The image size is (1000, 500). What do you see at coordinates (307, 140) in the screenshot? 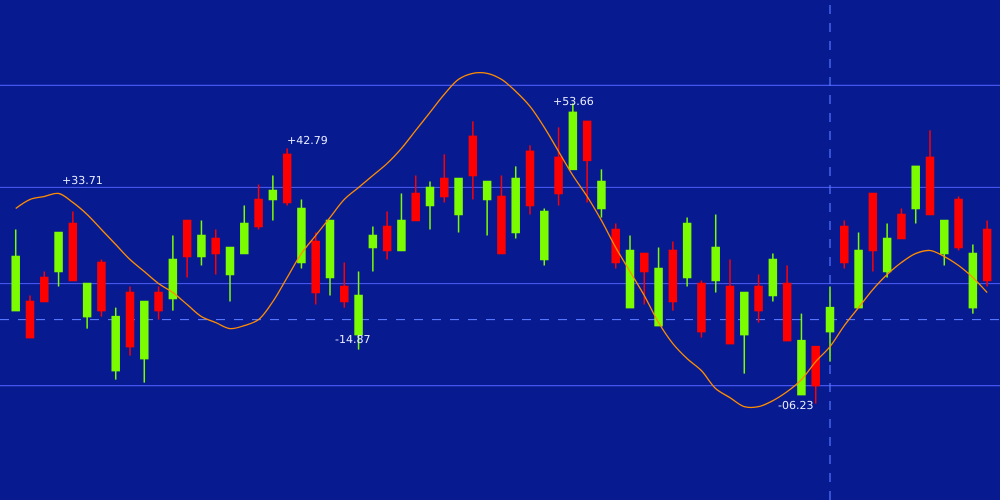
I see `annotation: +42.79` at bounding box center [307, 140].